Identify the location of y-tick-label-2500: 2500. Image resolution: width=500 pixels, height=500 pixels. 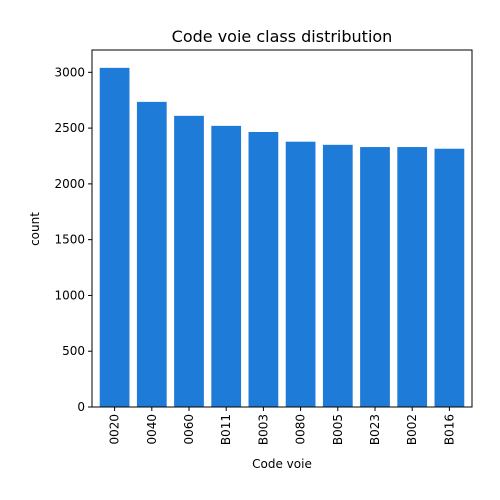
(69, 128).